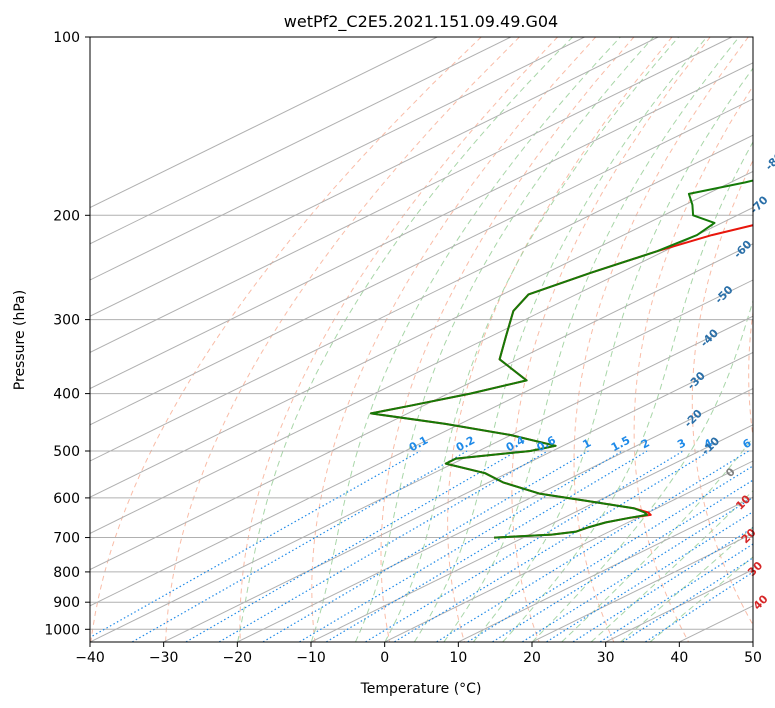 The image size is (775, 708). What do you see at coordinates (606, 658) in the screenshot?
I see `x-tick-label: 30` at bounding box center [606, 658].